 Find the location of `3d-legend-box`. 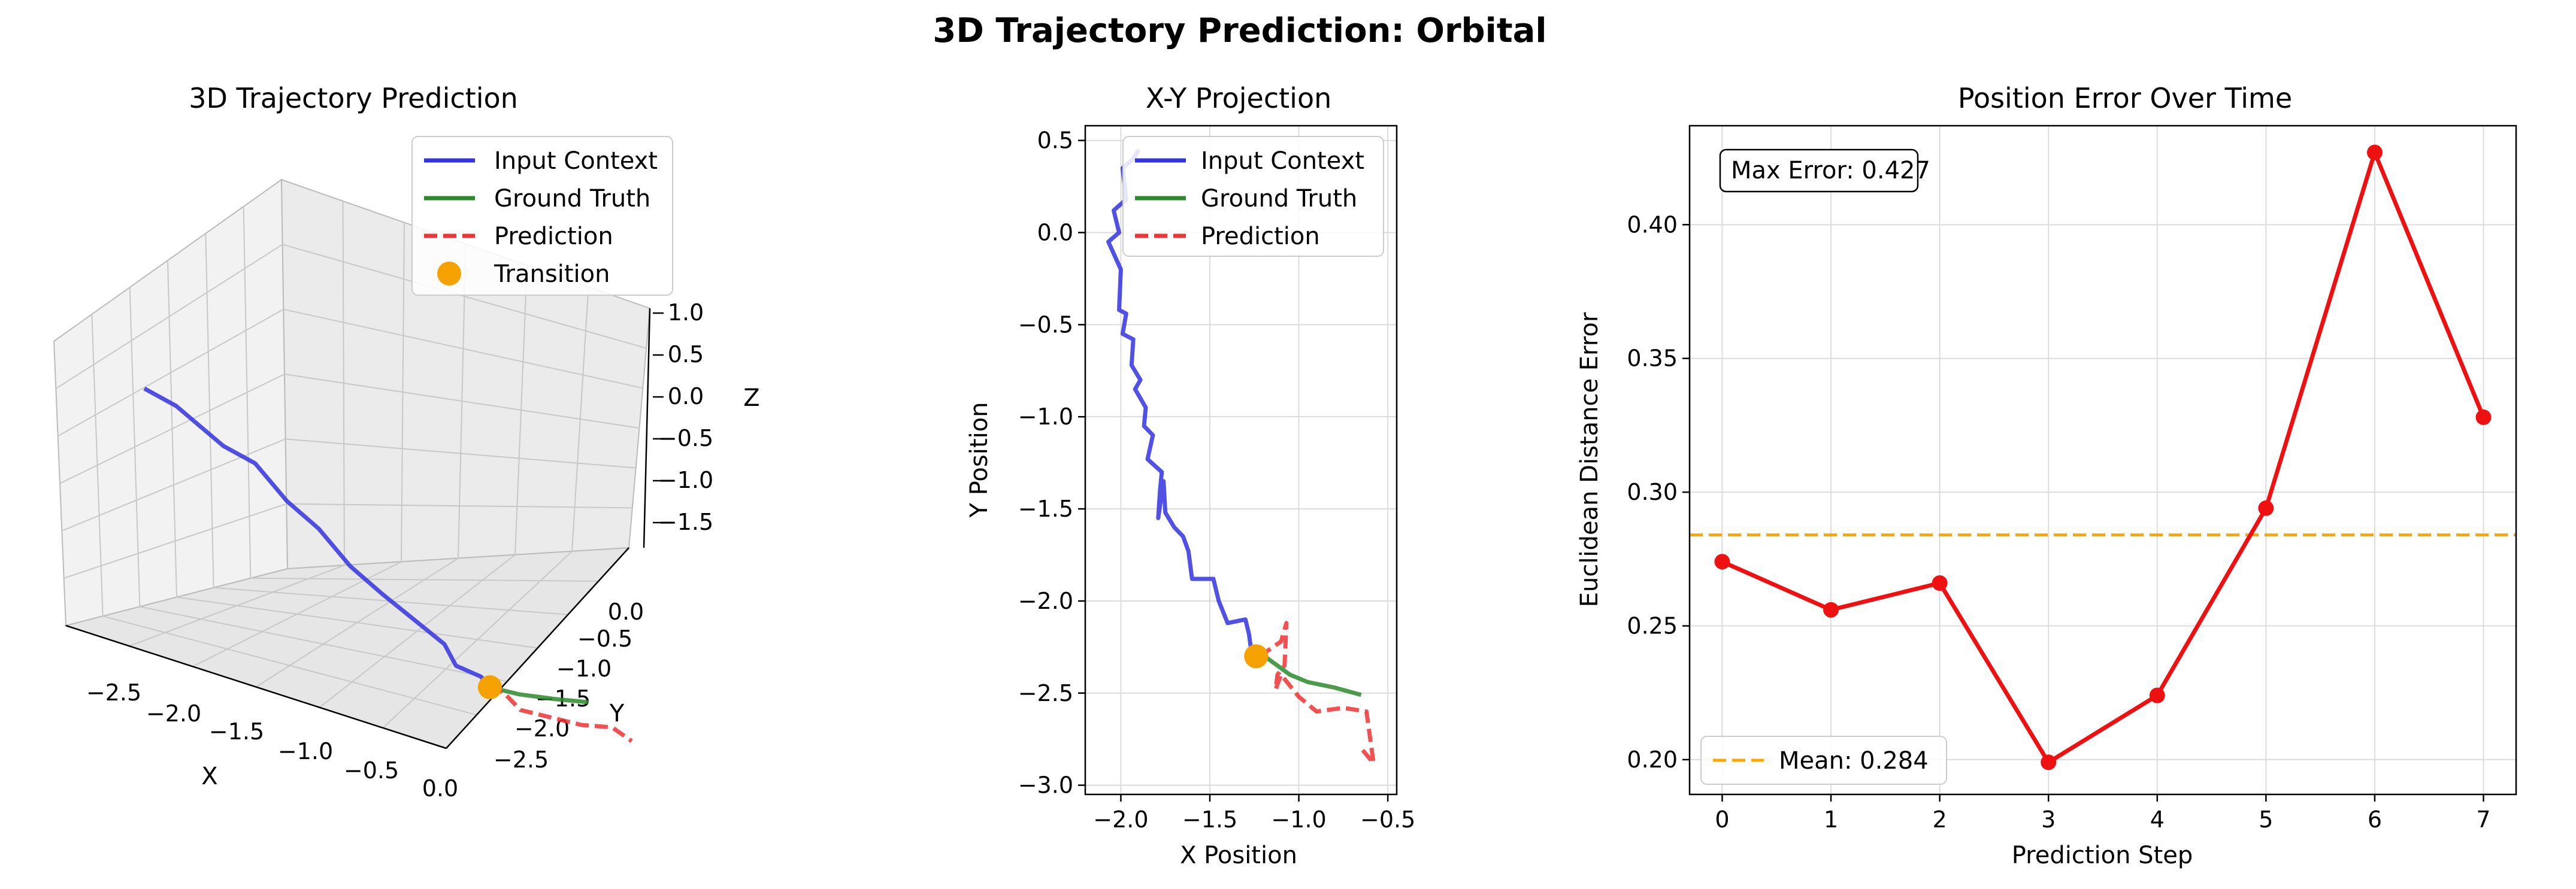

3d-legend-box is located at coordinates (542, 216).